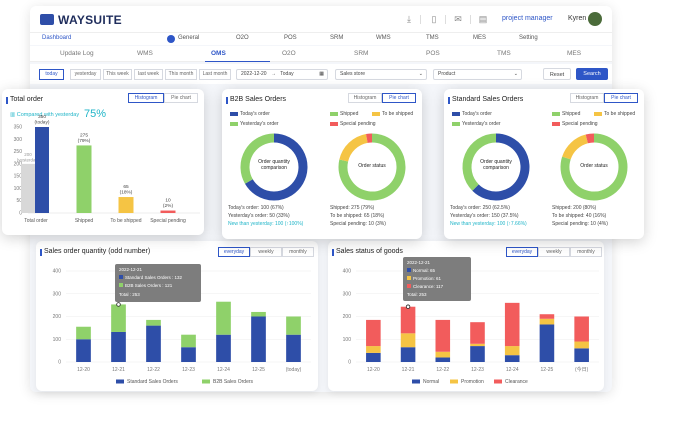 This screenshot has width=676, height=422. I want to click on tab-oms: OMS, so click(218, 53).